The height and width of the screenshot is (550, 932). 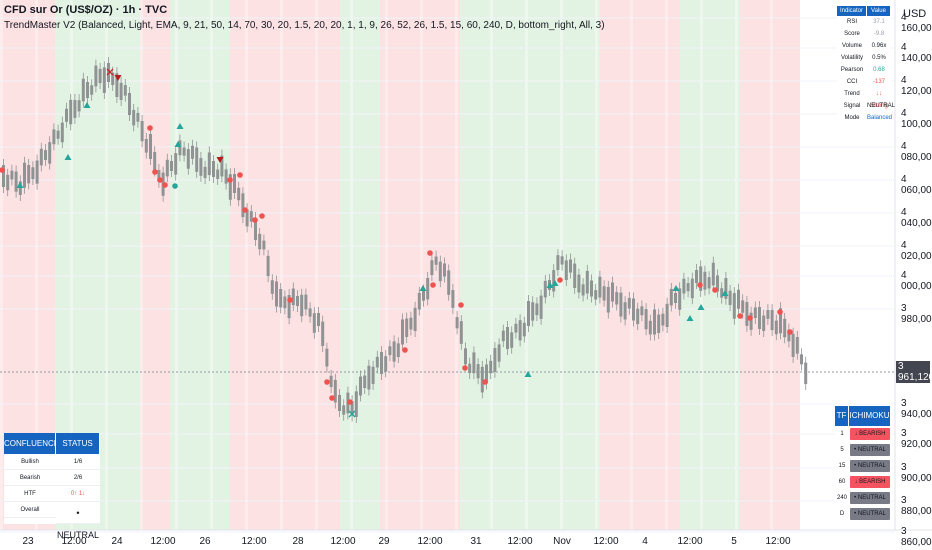 I want to click on symbol-title: CFD sur Or (US$/OZ) · 1h · TVC, so click(x=86, y=10).